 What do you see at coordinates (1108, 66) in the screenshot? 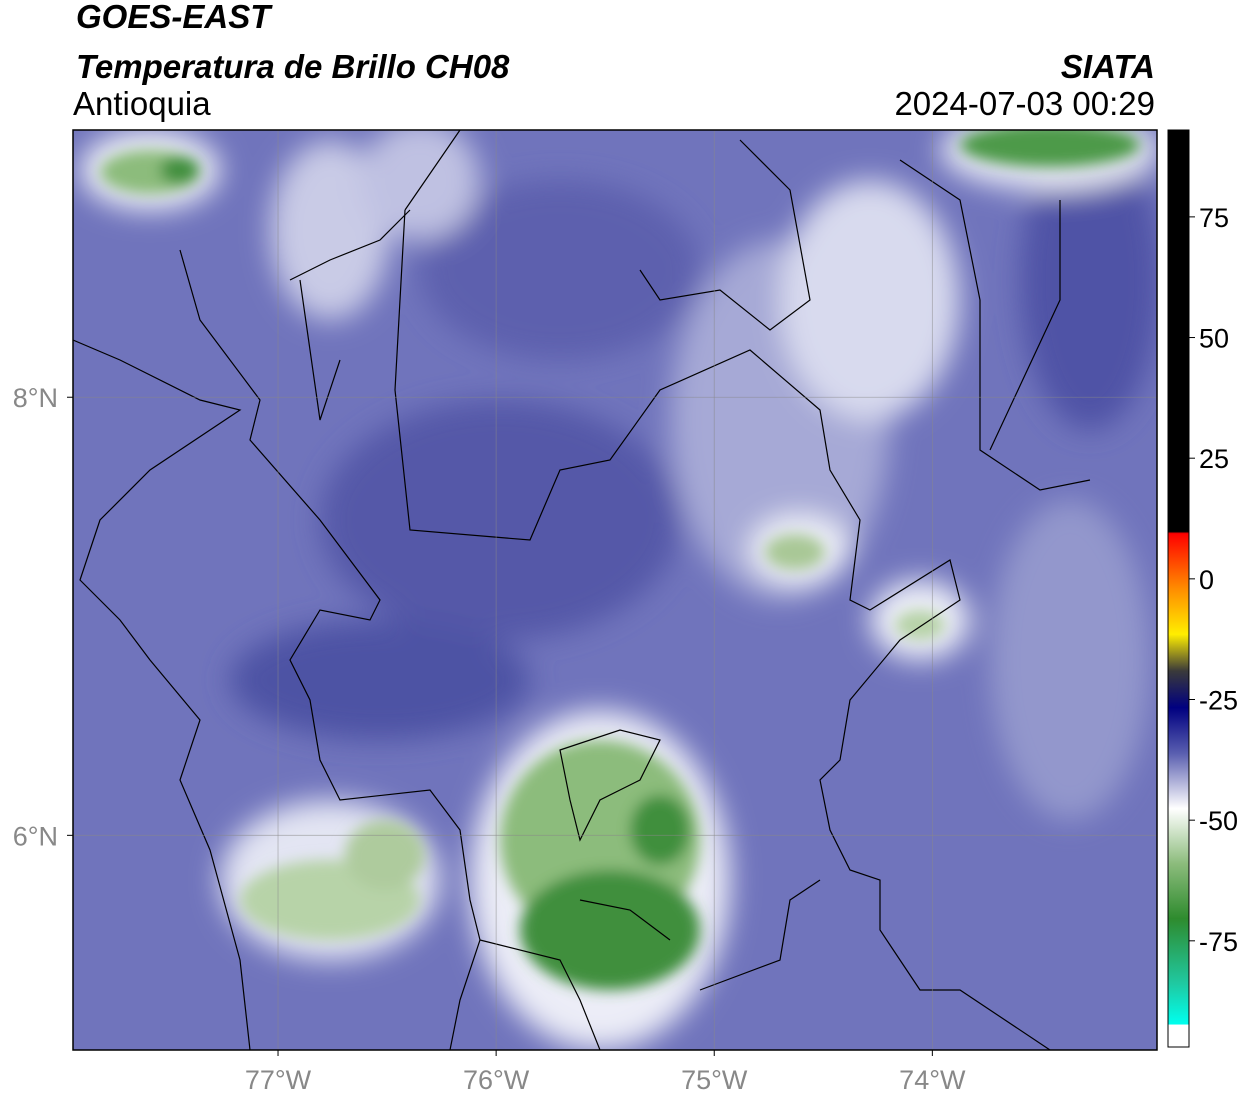
I see `source: SIATA` at bounding box center [1108, 66].